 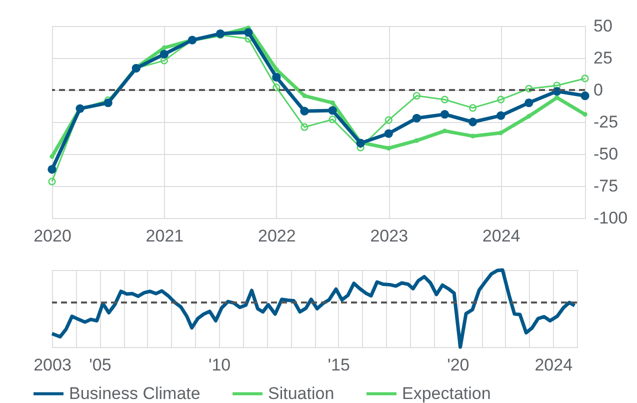 What do you see at coordinates (53, 365) in the screenshot?
I see `x-tick-label: 2003` at bounding box center [53, 365].